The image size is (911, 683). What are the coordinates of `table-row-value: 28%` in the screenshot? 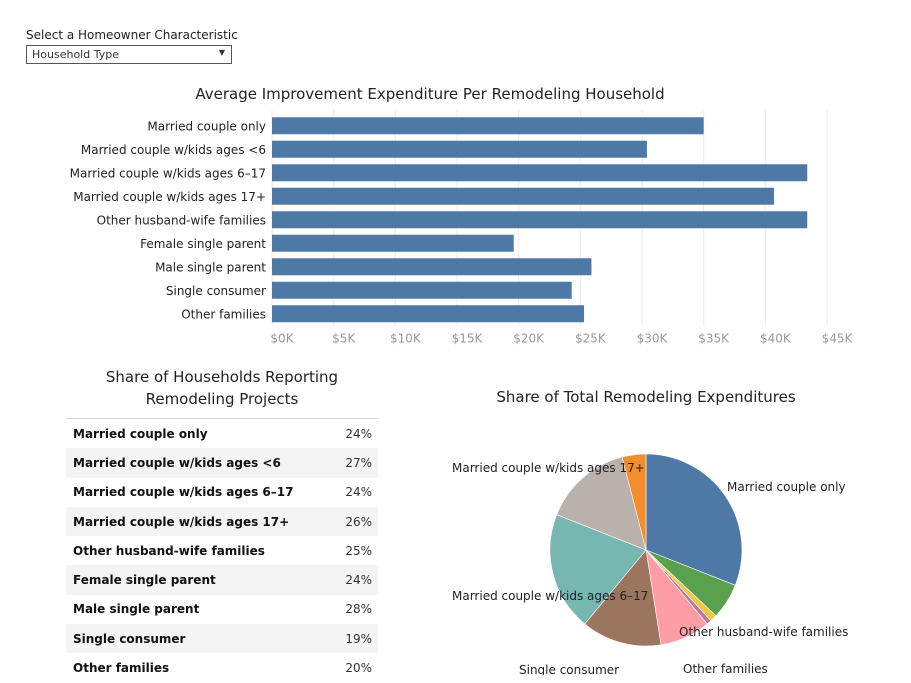 It's located at (358, 609).